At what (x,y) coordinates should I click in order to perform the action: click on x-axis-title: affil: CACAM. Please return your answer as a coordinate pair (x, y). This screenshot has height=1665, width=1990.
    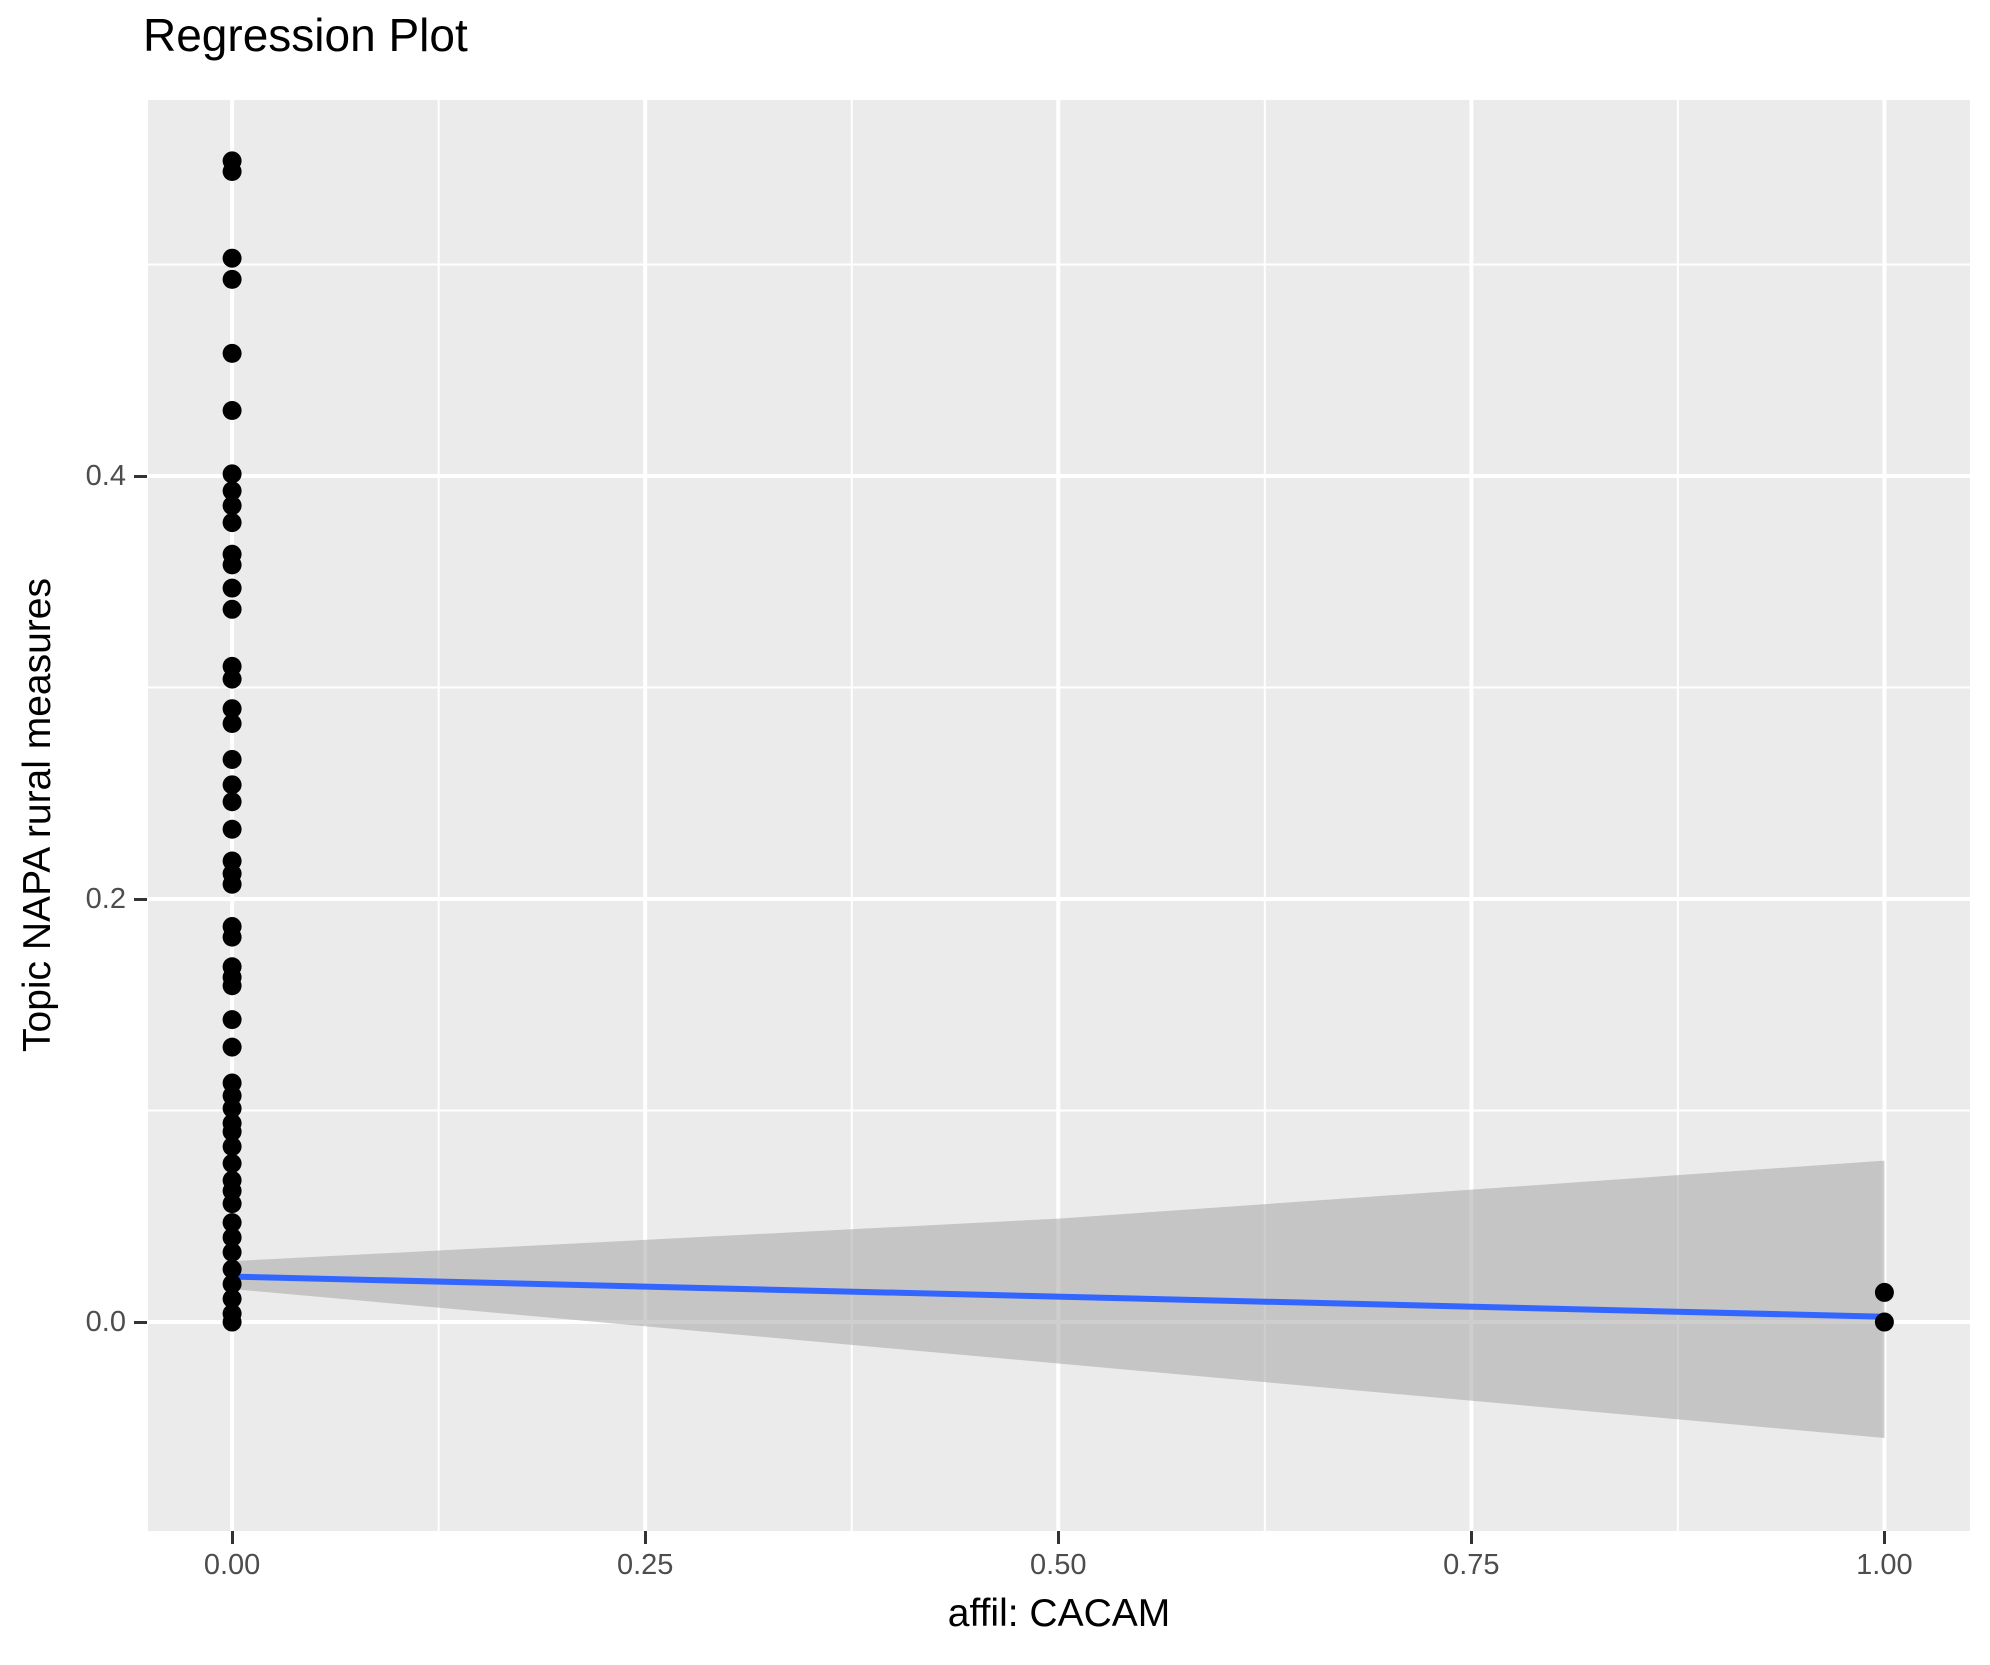
    Looking at the image, I should click on (1059, 1613).